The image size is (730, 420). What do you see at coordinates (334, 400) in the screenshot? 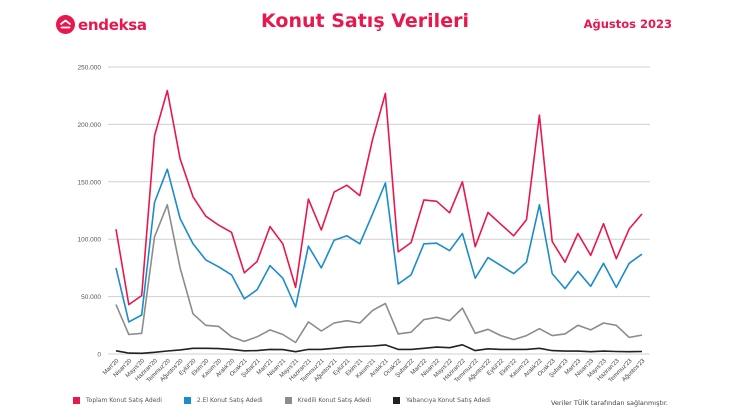
I see `legend-label: Kredili Konut Satış Adedi` at bounding box center [334, 400].